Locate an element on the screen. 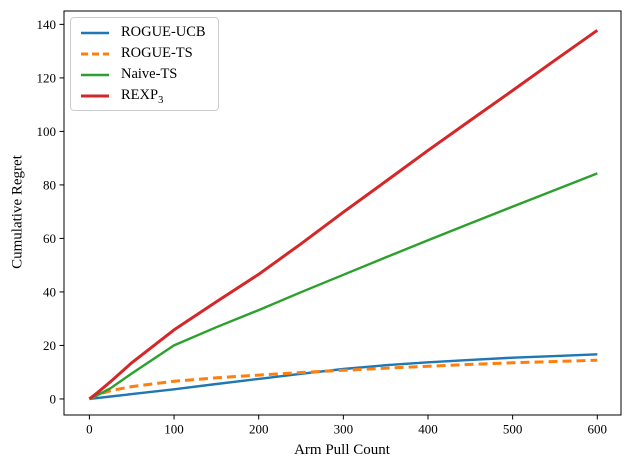 This screenshot has width=630, height=470. legend-label-naive-ts: Naive-TS is located at coordinates (149, 74).